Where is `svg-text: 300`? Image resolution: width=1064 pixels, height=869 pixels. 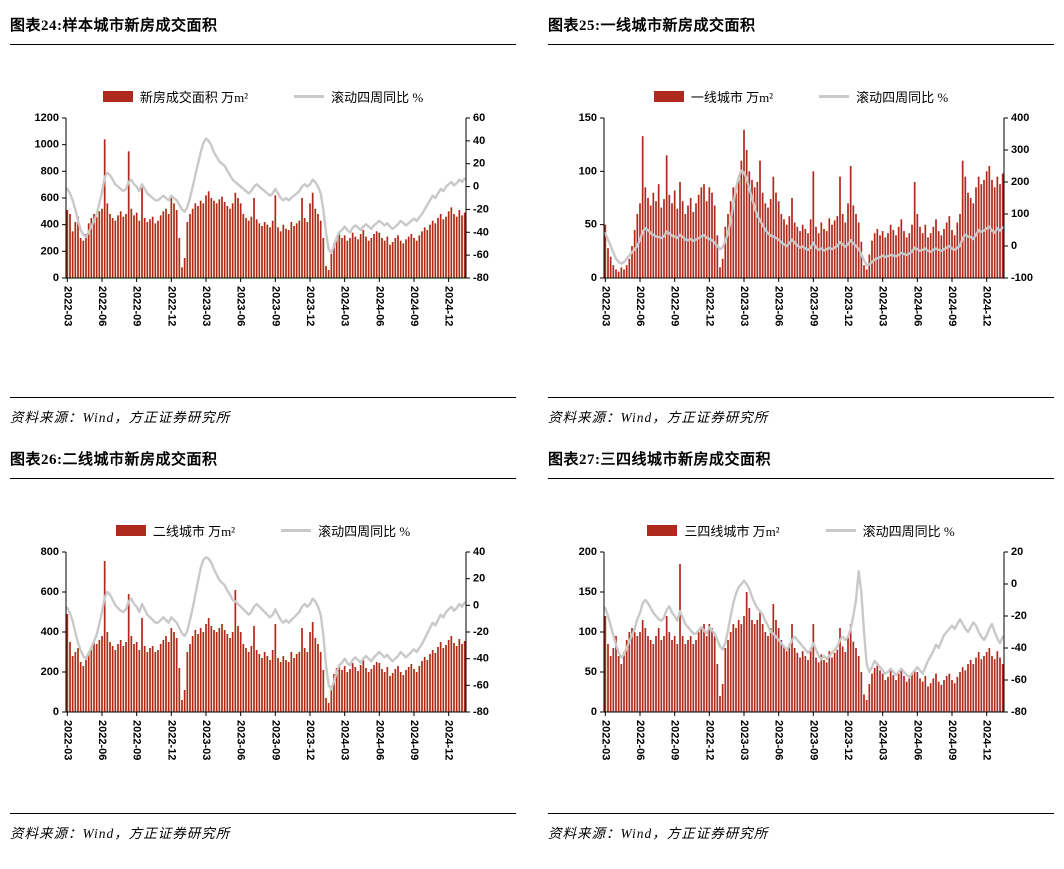
svg-text: 300 is located at coordinates (1020, 150).